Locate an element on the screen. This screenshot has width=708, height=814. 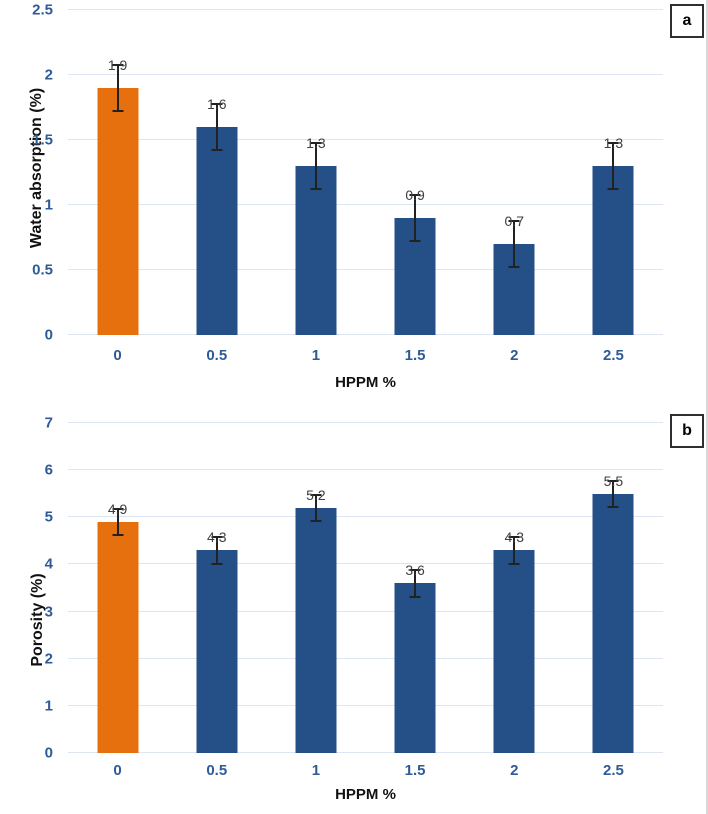
y-tick-label: 7 is located at coordinates (48, 423).